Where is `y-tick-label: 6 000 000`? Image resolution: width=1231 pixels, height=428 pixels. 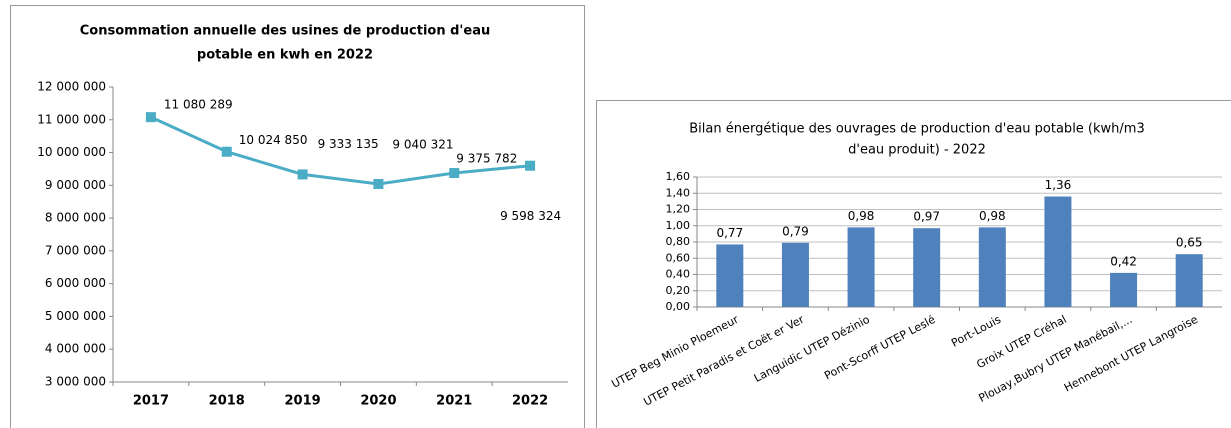 y-tick-label: 6 000 000 is located at coordinates (75, 283).